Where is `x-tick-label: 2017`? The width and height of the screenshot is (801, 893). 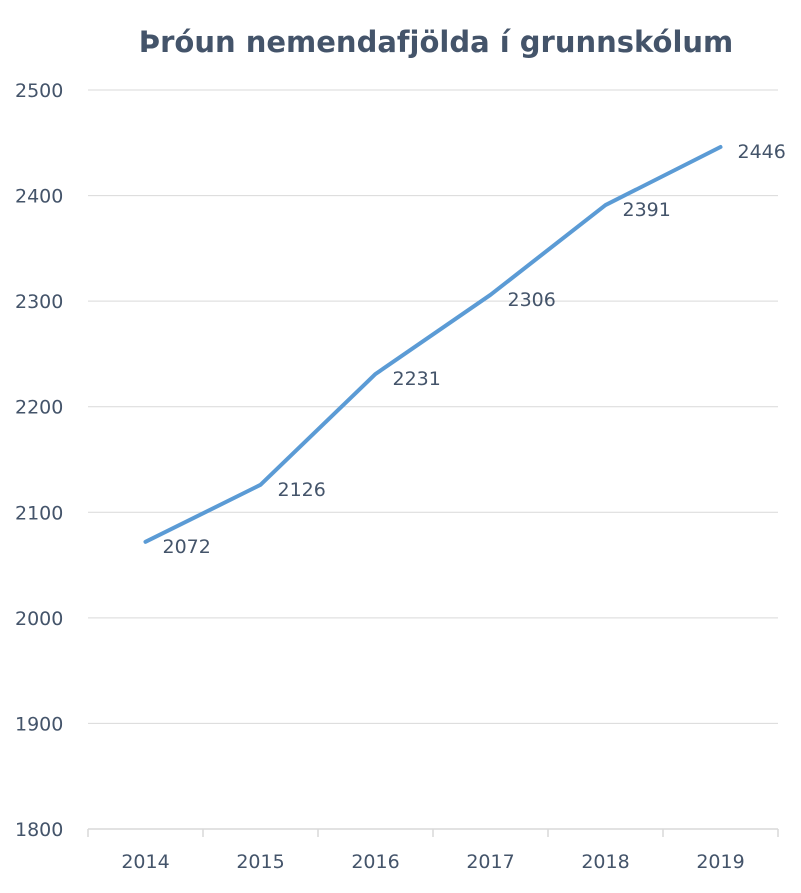
x-tick-label: 2017 is located at coordinates (490, 862).